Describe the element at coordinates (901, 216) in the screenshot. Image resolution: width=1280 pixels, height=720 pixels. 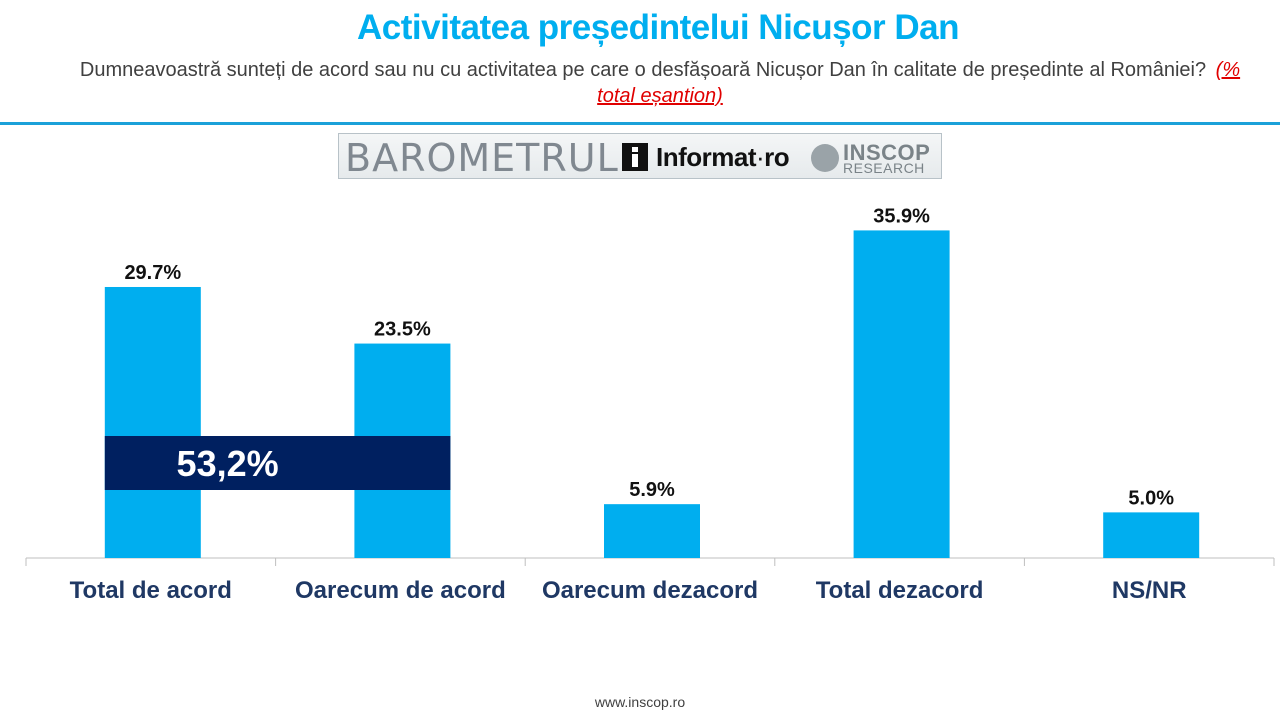
I see `data-label-3: 35.9%` at that location.